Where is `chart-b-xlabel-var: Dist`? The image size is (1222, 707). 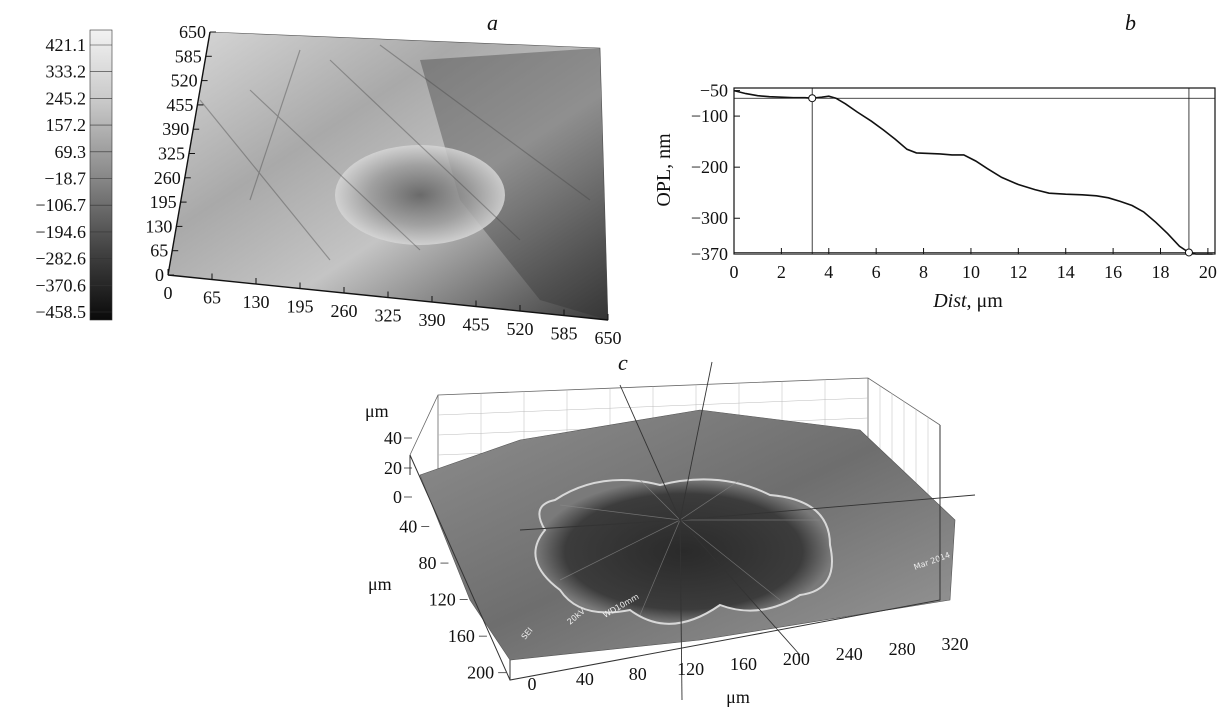
chart-b-xlabel-var: Dist is located at coordinates (949, 301).